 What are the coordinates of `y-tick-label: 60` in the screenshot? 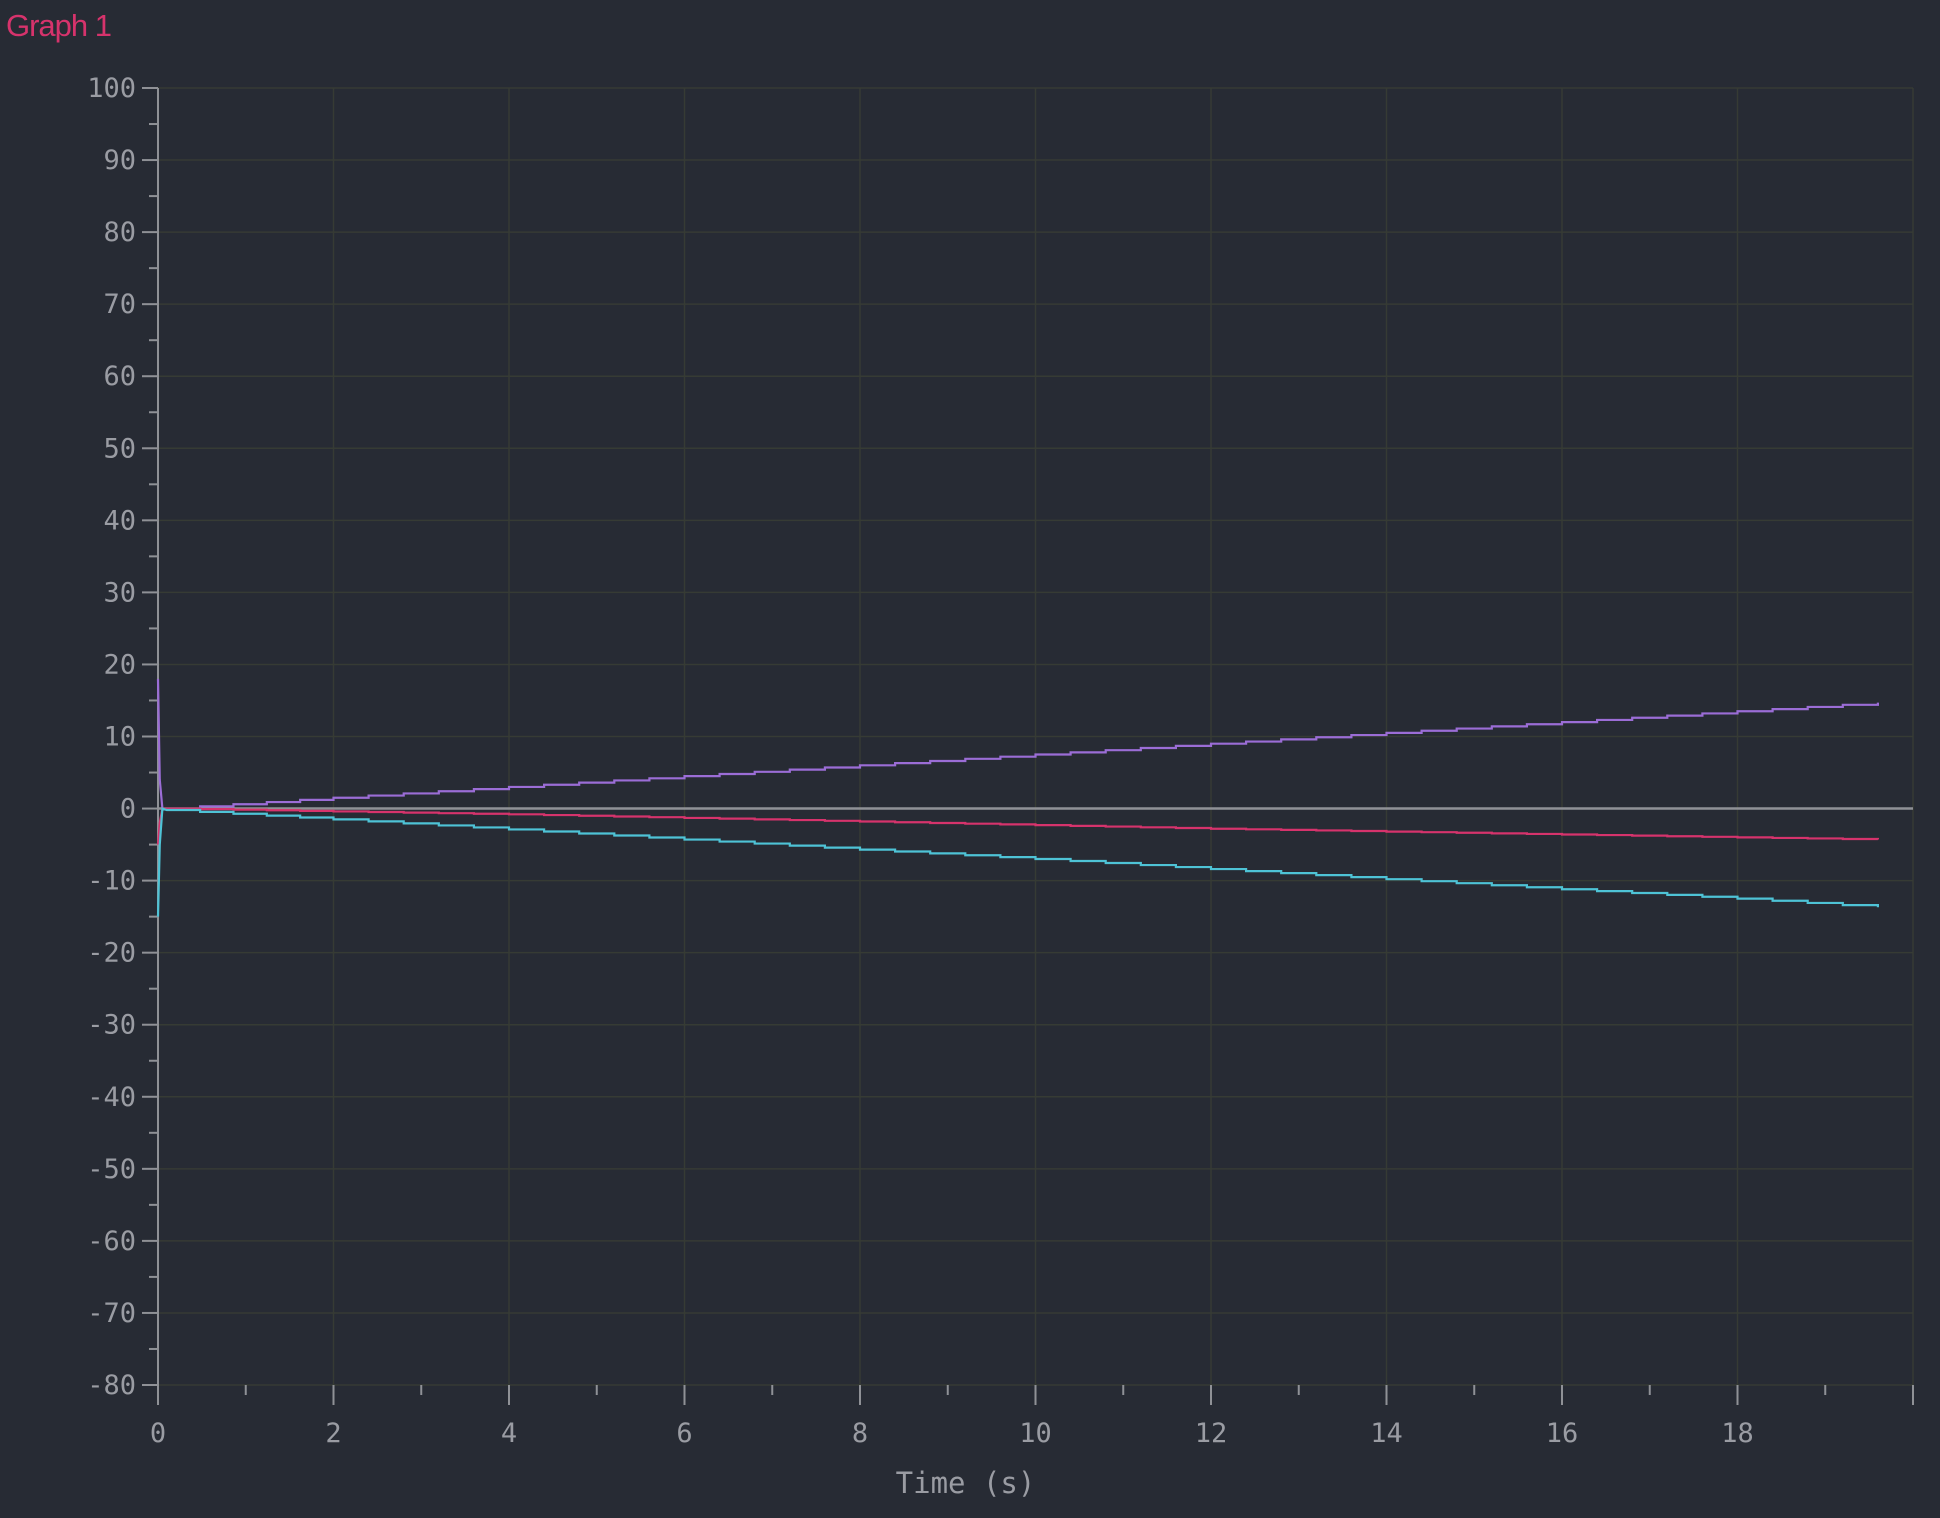 It's located at (119, 376).